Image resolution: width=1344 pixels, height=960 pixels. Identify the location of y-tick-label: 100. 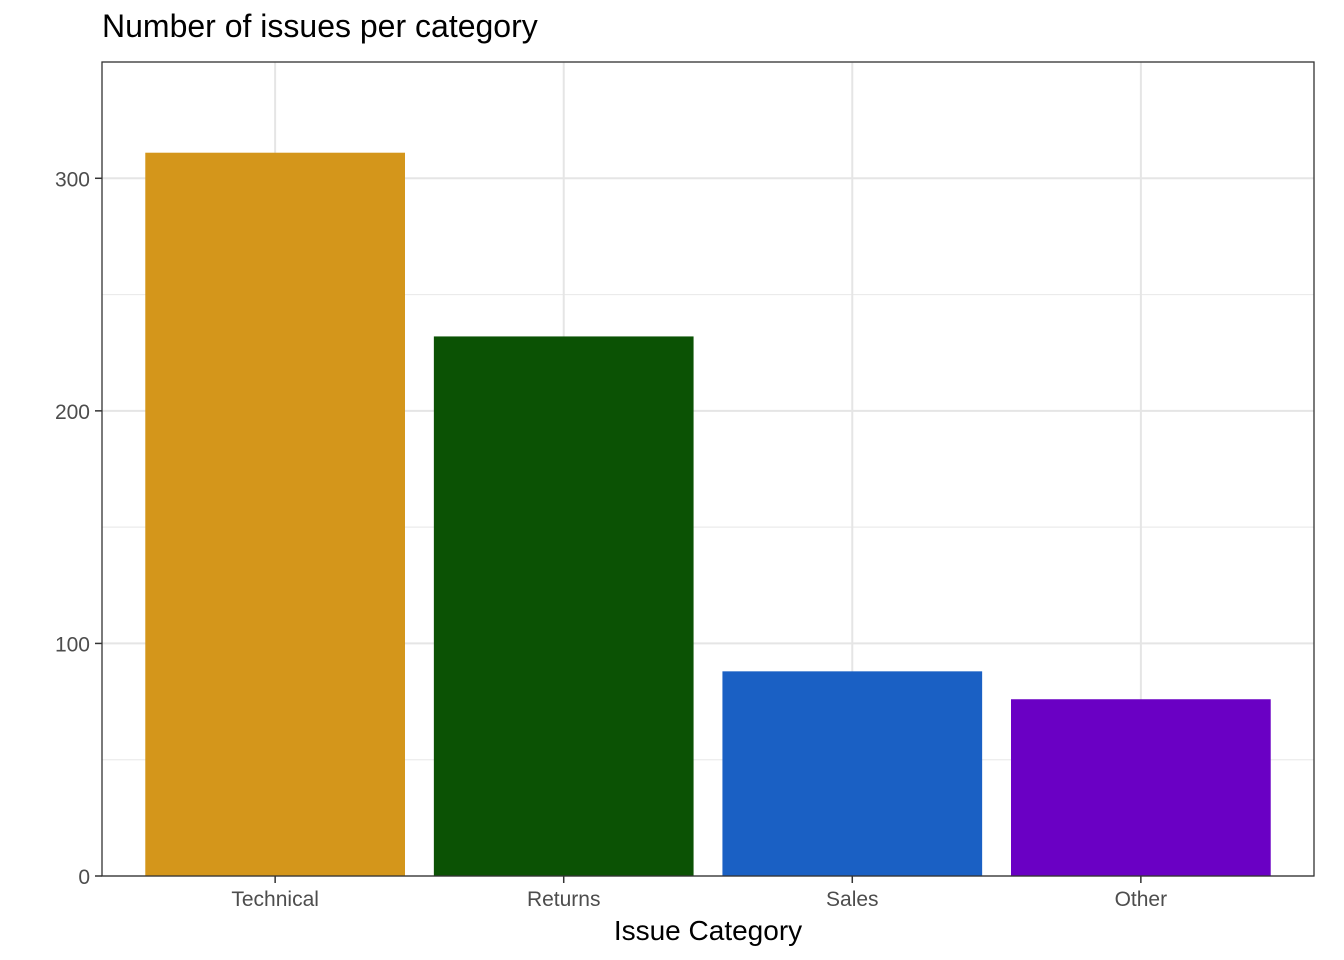
(72, 644).